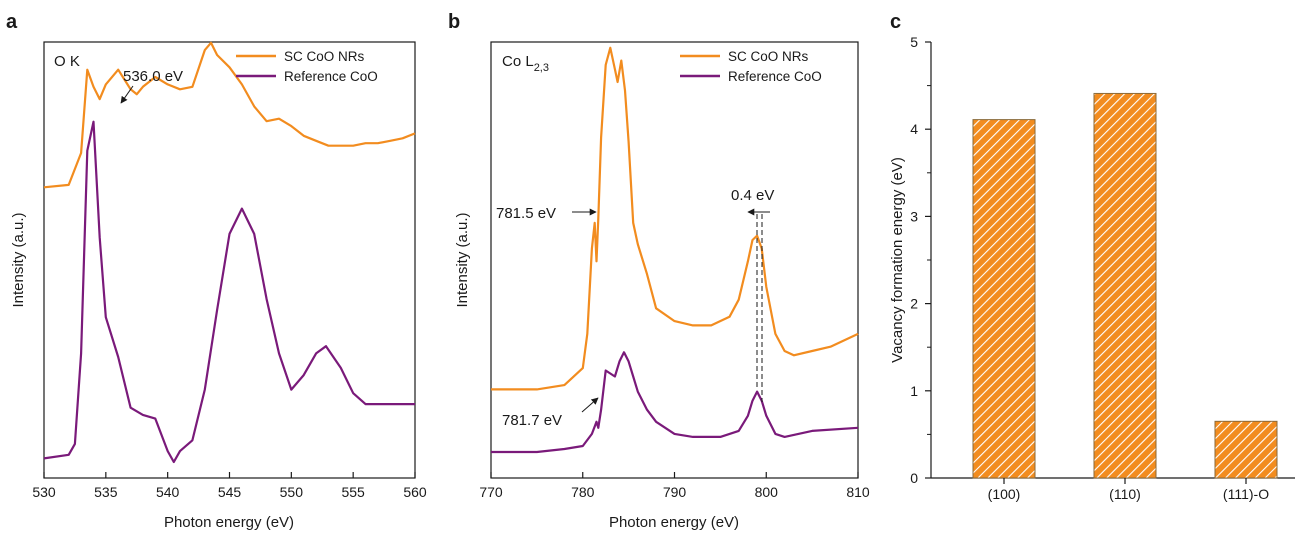 This screenshot has height=534, width=1301. Describe the element at coordinates (914, 304) in the screenshot. I see `panel-c-y-tick-label: 2` at that location.